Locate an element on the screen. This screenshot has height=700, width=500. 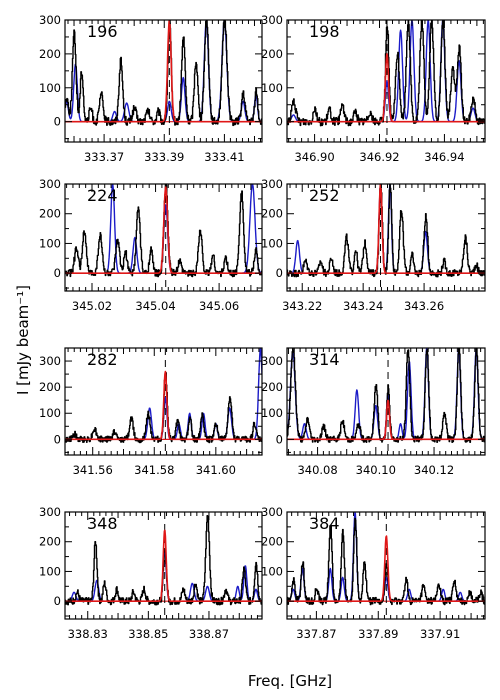
x-tick-label: 340.12 is located at coordinates (434, 470).